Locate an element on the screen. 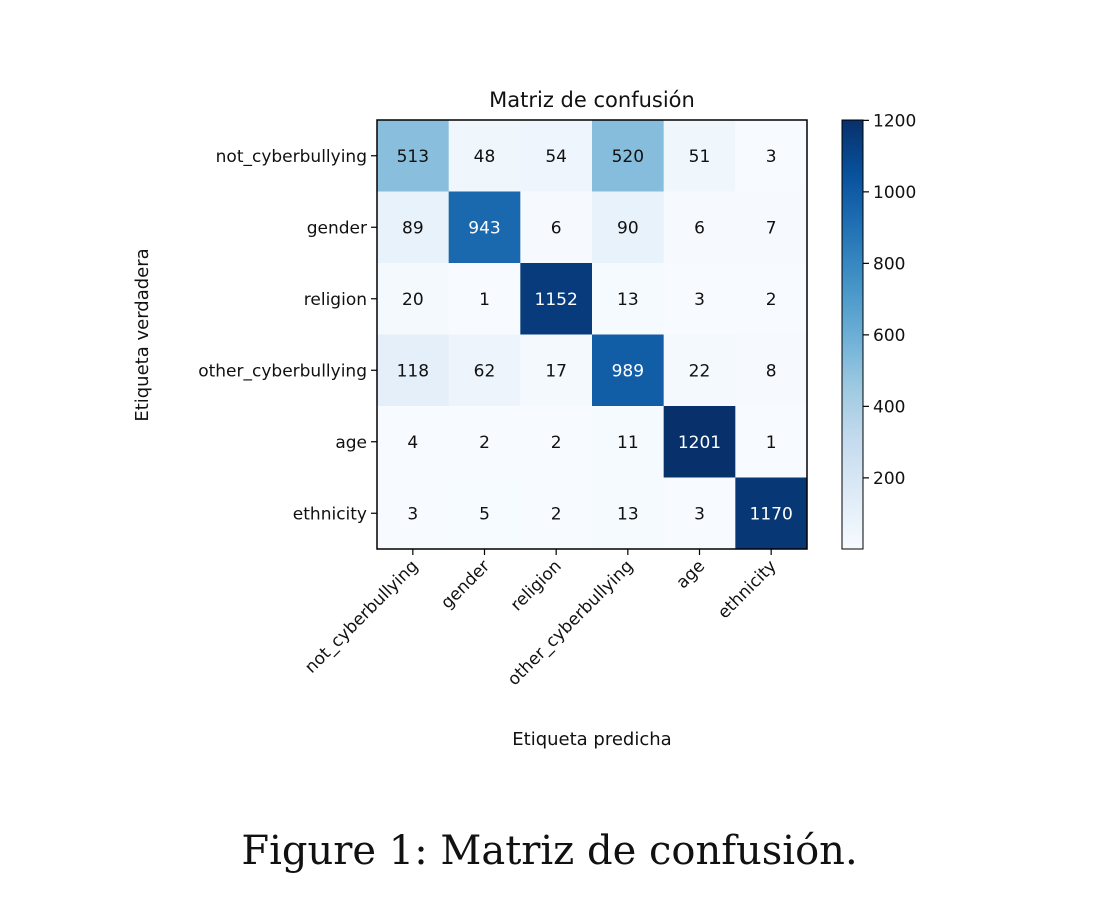 Image resolution: width=1099 pixels, height=922 pixels. x-tick-label: not_cyberbullying is located at coordinates (361, 616).